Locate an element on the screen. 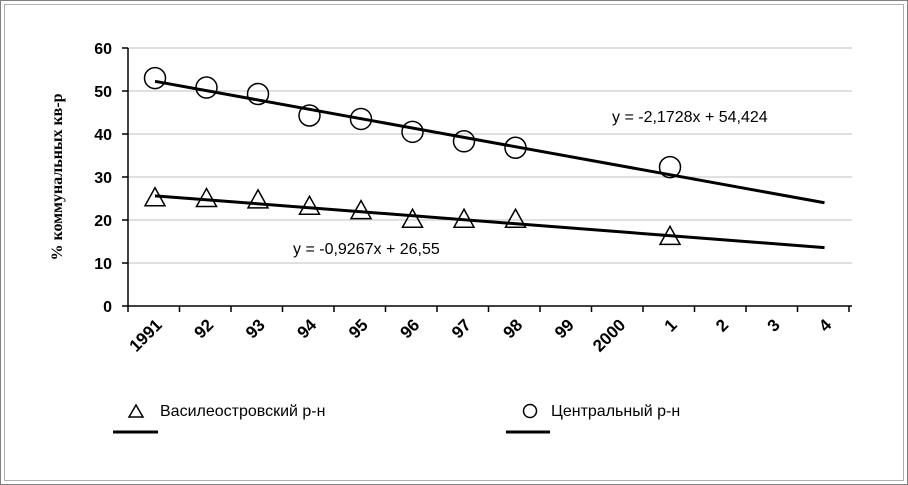 The image size is (908, 485). y-tick-labels: 0 10 20 30 40 50 60 is located at coordinates (111, 178).